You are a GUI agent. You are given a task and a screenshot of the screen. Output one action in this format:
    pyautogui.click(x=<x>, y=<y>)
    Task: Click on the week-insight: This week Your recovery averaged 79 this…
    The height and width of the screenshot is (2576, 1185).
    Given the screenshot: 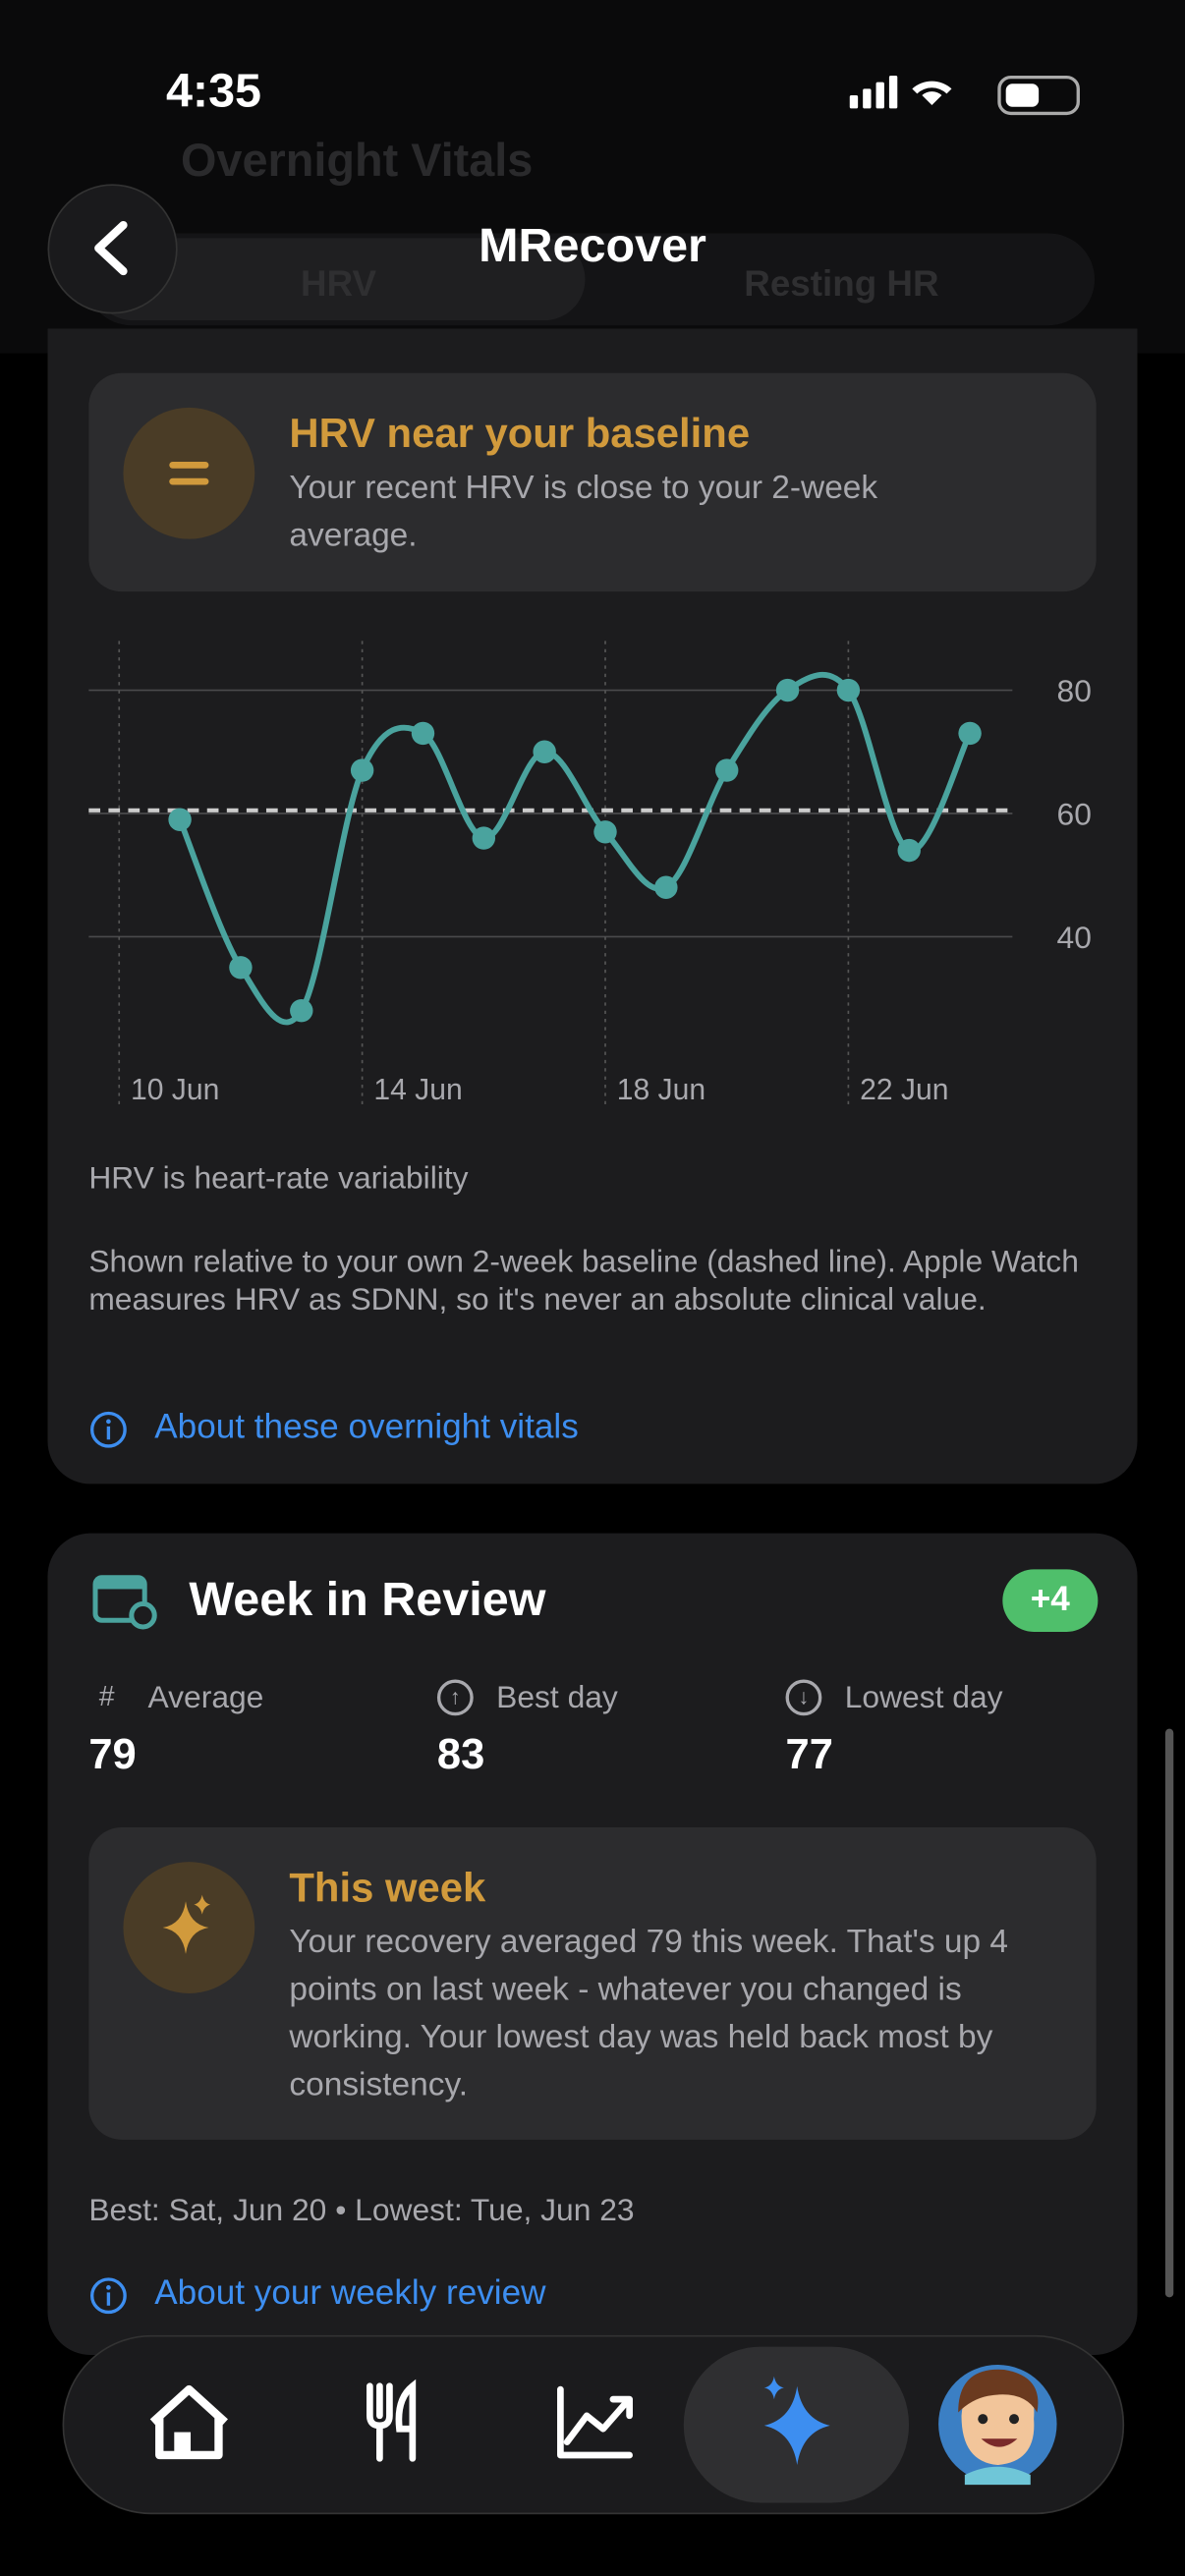 What is the action you would take?
    pyautogui.click(x=592, y=1983)
    